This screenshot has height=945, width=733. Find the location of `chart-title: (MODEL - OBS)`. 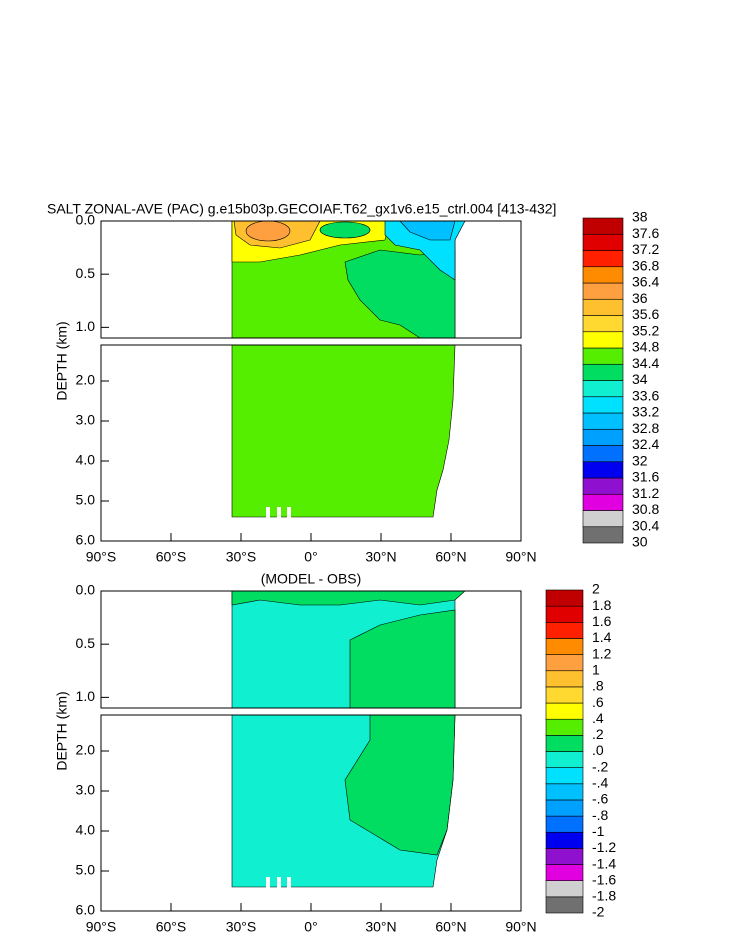

chart-title: (MODEL - OBS) is located at coordinates (311, 579).